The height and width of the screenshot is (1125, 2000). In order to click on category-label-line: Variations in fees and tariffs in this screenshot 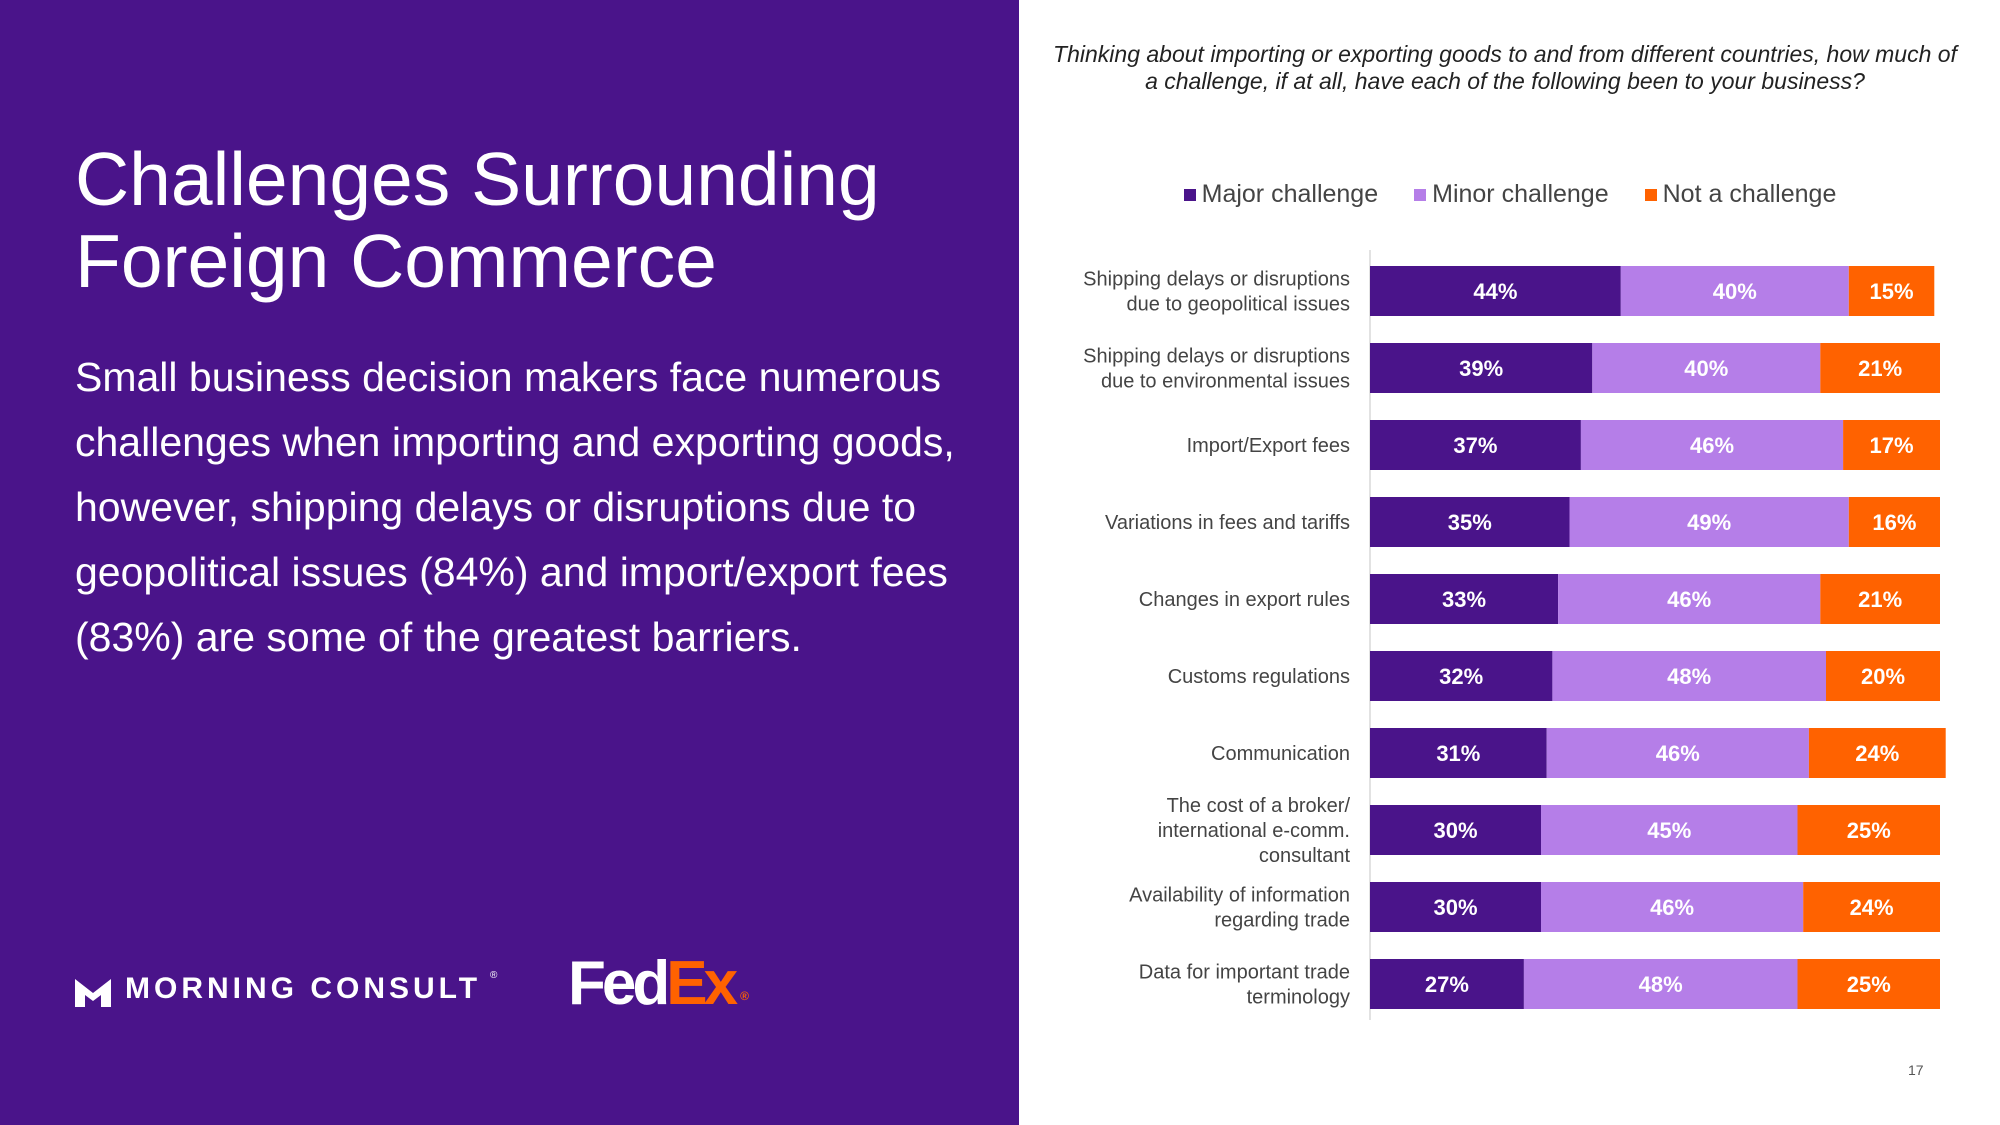, I will do `click(1227, 523)`.